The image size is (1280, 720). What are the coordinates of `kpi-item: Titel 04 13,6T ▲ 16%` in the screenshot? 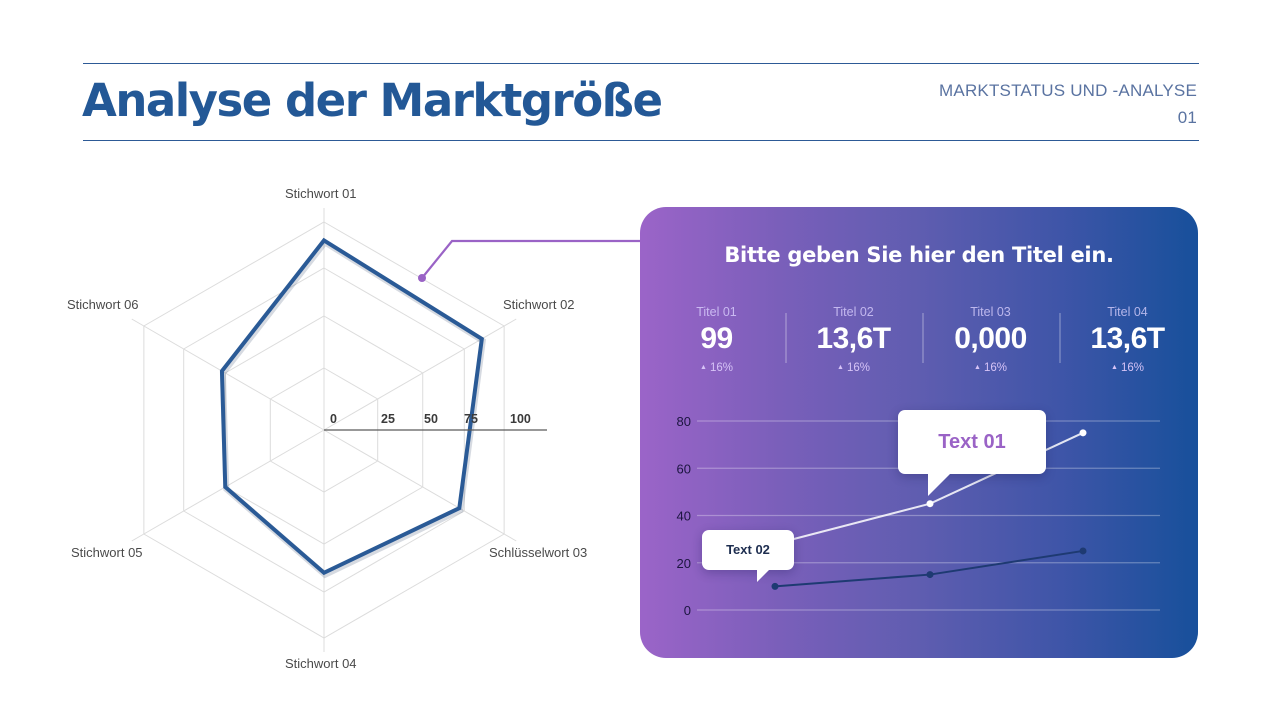 It's located at (1127, 342).